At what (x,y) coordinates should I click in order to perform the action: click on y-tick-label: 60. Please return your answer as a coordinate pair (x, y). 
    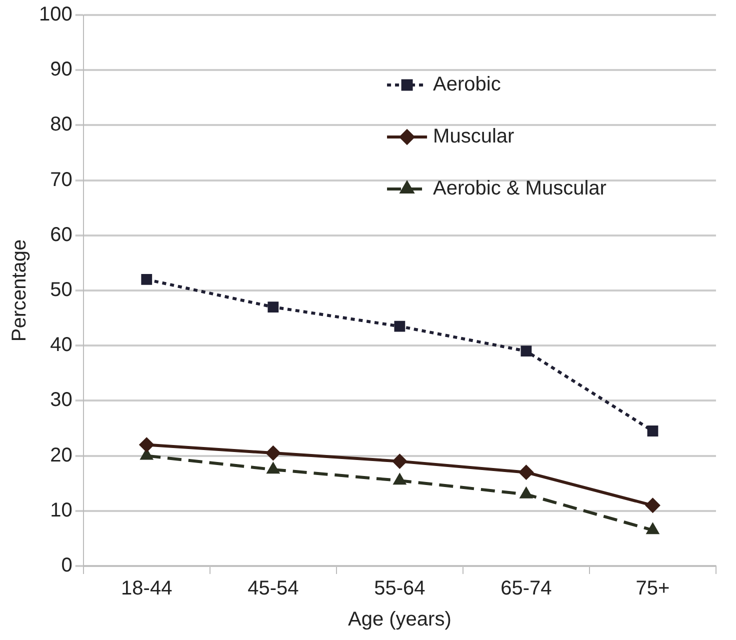
    Looking at the image, I should click on (61, 235).